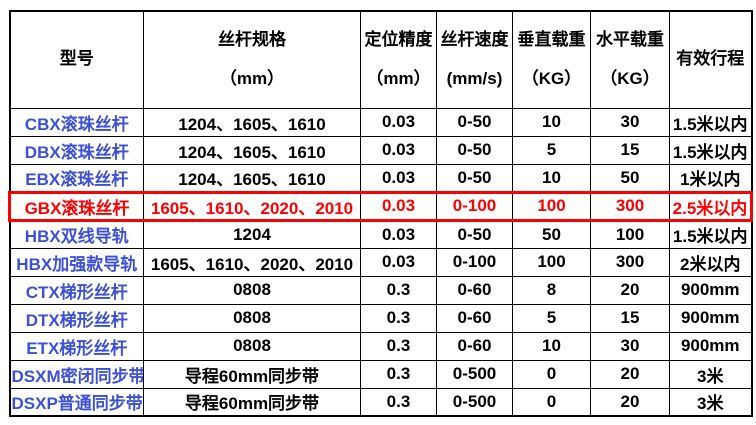 This screenshot has width=756, height=425. What do you see at coordinates (76, 59) in the screenshot?
I see `column-header-model: 型号` at bounding box center [76, 59].